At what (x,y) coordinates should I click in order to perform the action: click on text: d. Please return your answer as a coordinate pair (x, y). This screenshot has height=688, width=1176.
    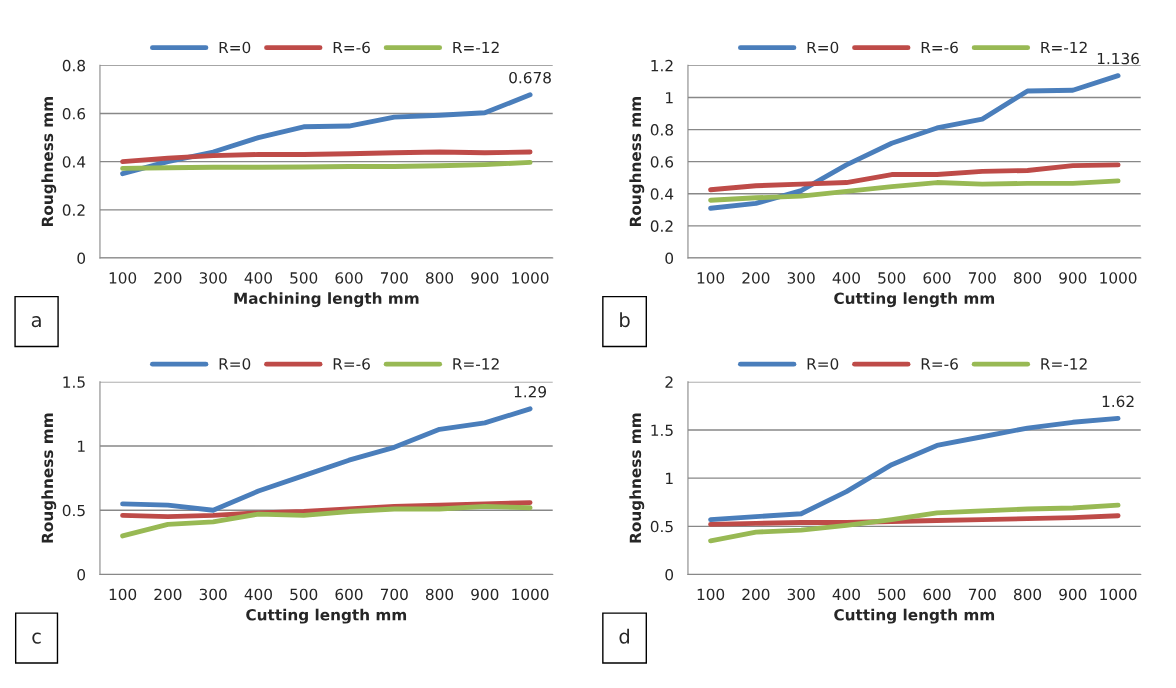
    Looking at the image, I should click on (624, 636).